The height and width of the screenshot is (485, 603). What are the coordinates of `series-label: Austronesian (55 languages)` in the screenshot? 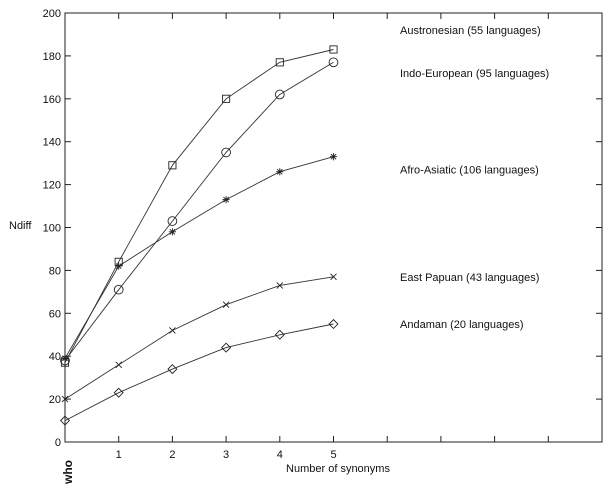 It's located at (470, 31).